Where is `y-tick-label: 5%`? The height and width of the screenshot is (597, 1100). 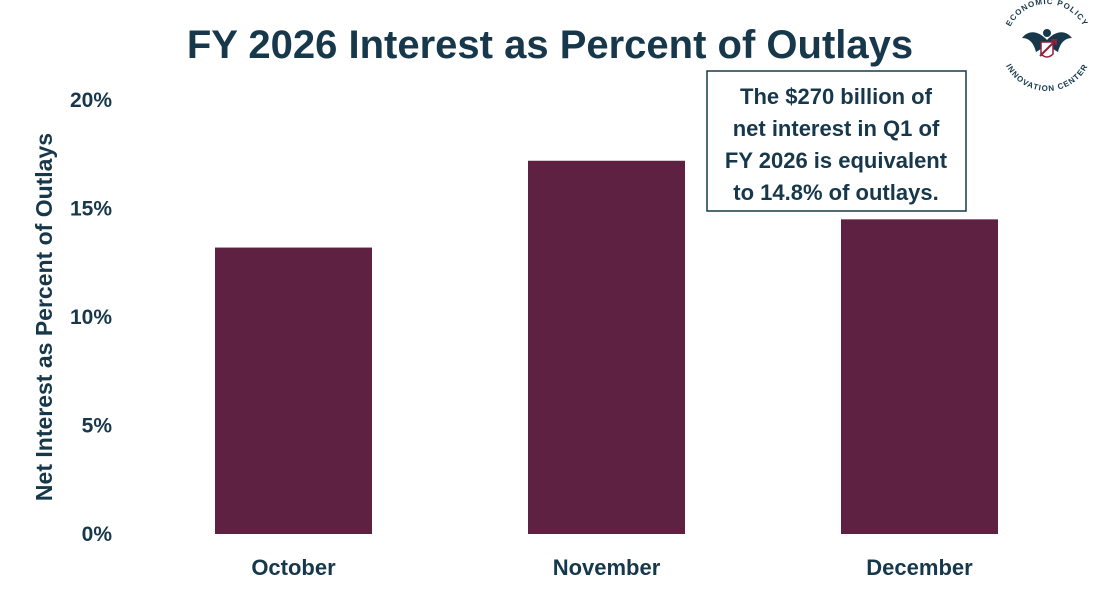
y-tick-label: 5% is located at coordinates (97, 426).